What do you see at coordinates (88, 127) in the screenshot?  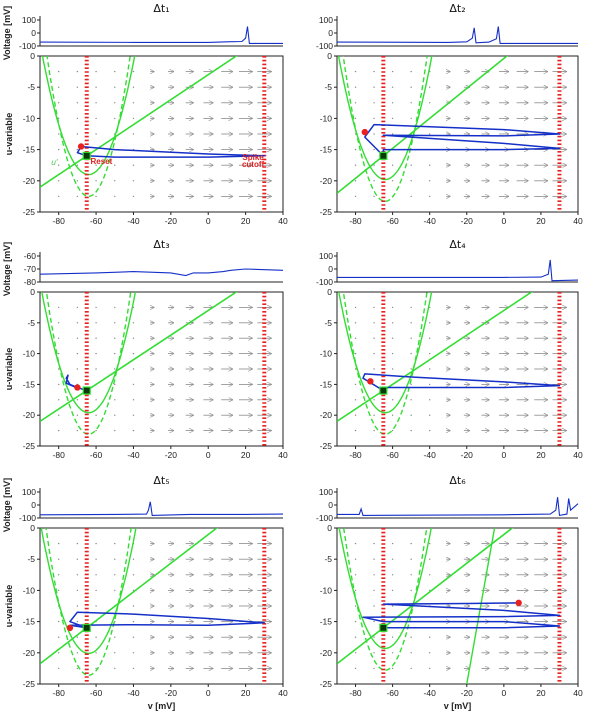 I see `v-nullcline-shifted` at bounding box center [88, 127].